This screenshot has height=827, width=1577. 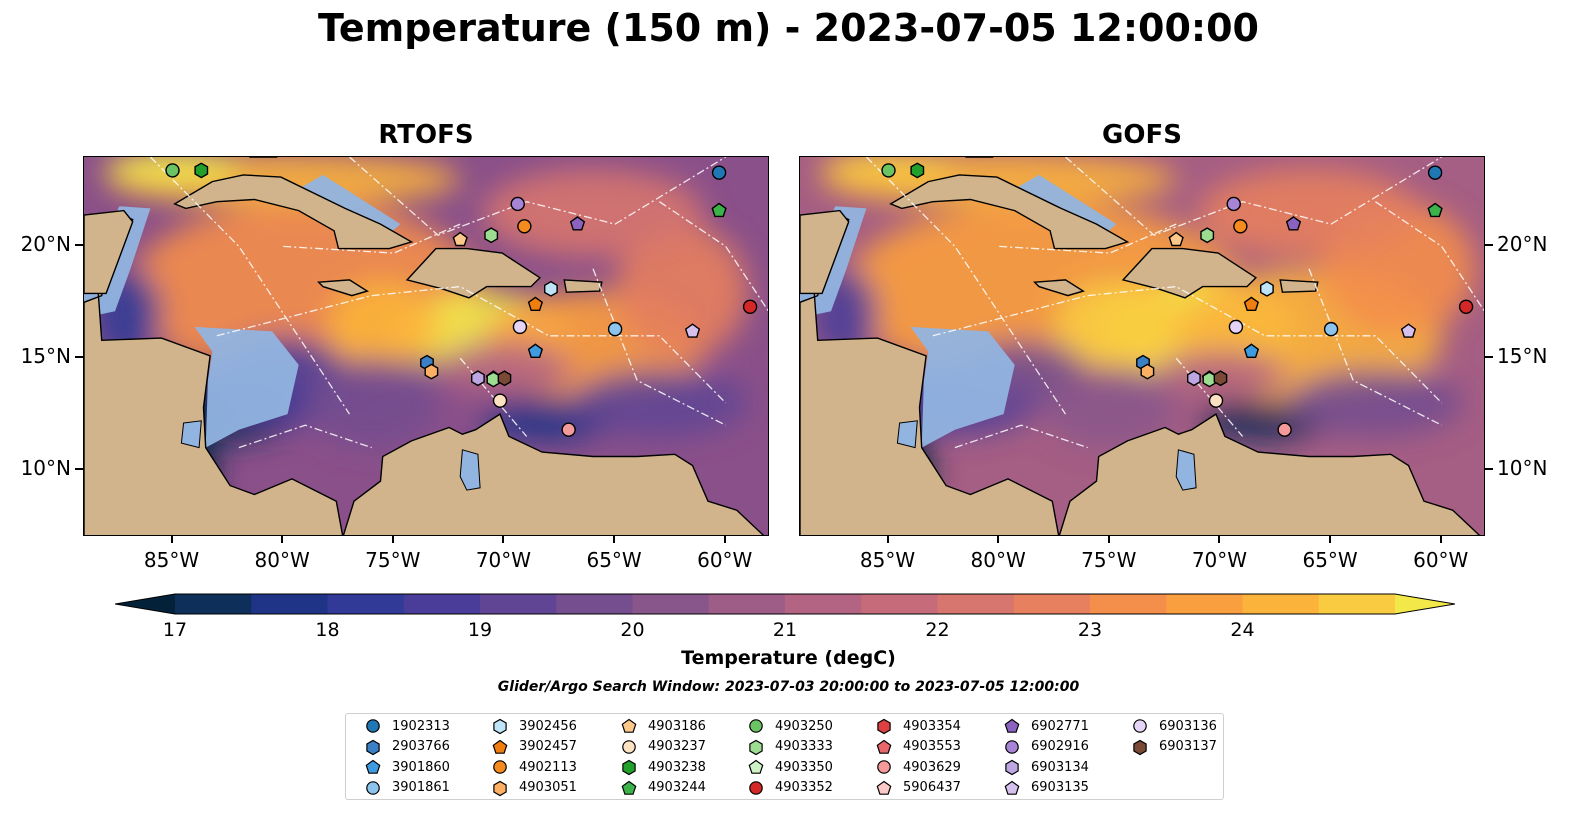 I want to click on land-cuba, so click(x=1009, y=212).